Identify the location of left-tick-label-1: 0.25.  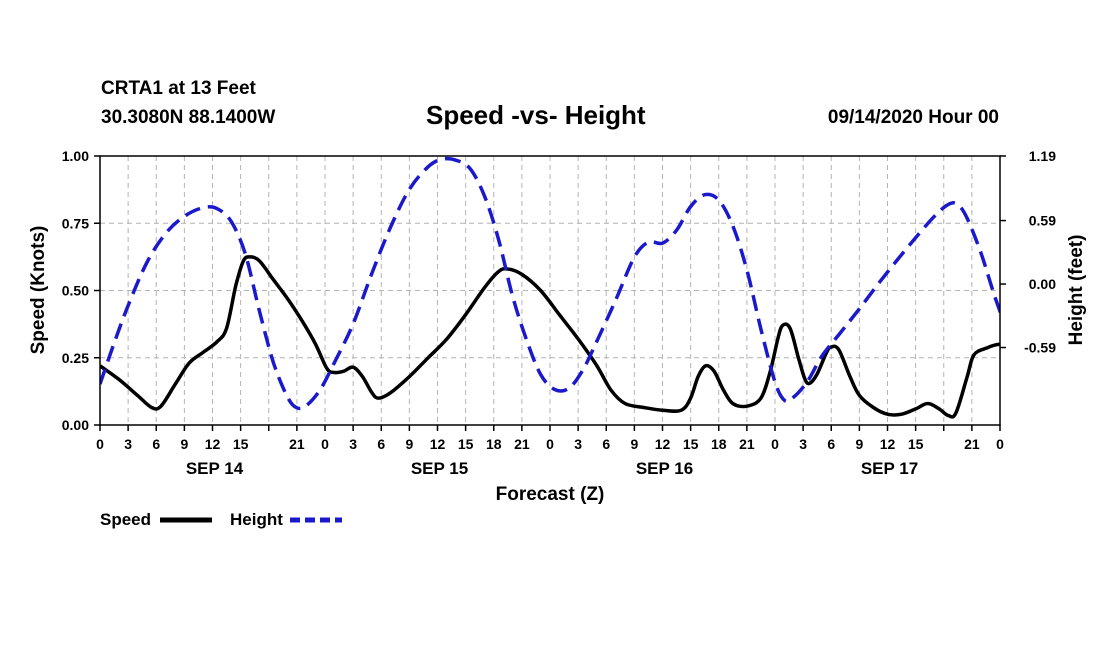
(75, 358).